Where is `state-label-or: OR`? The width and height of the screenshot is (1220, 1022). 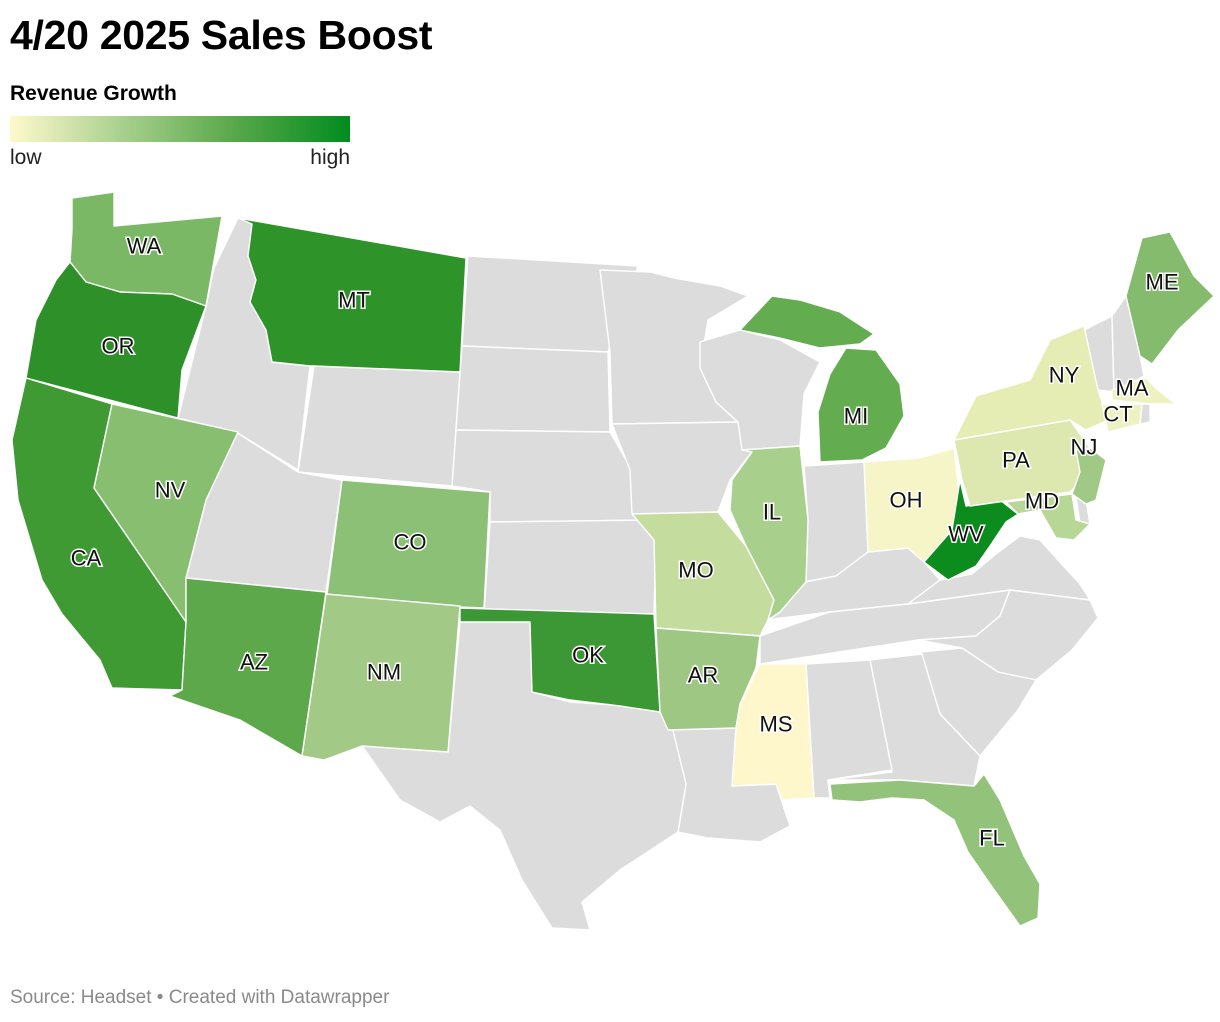 state-label-or: OR is located at coordinates (118, 346).